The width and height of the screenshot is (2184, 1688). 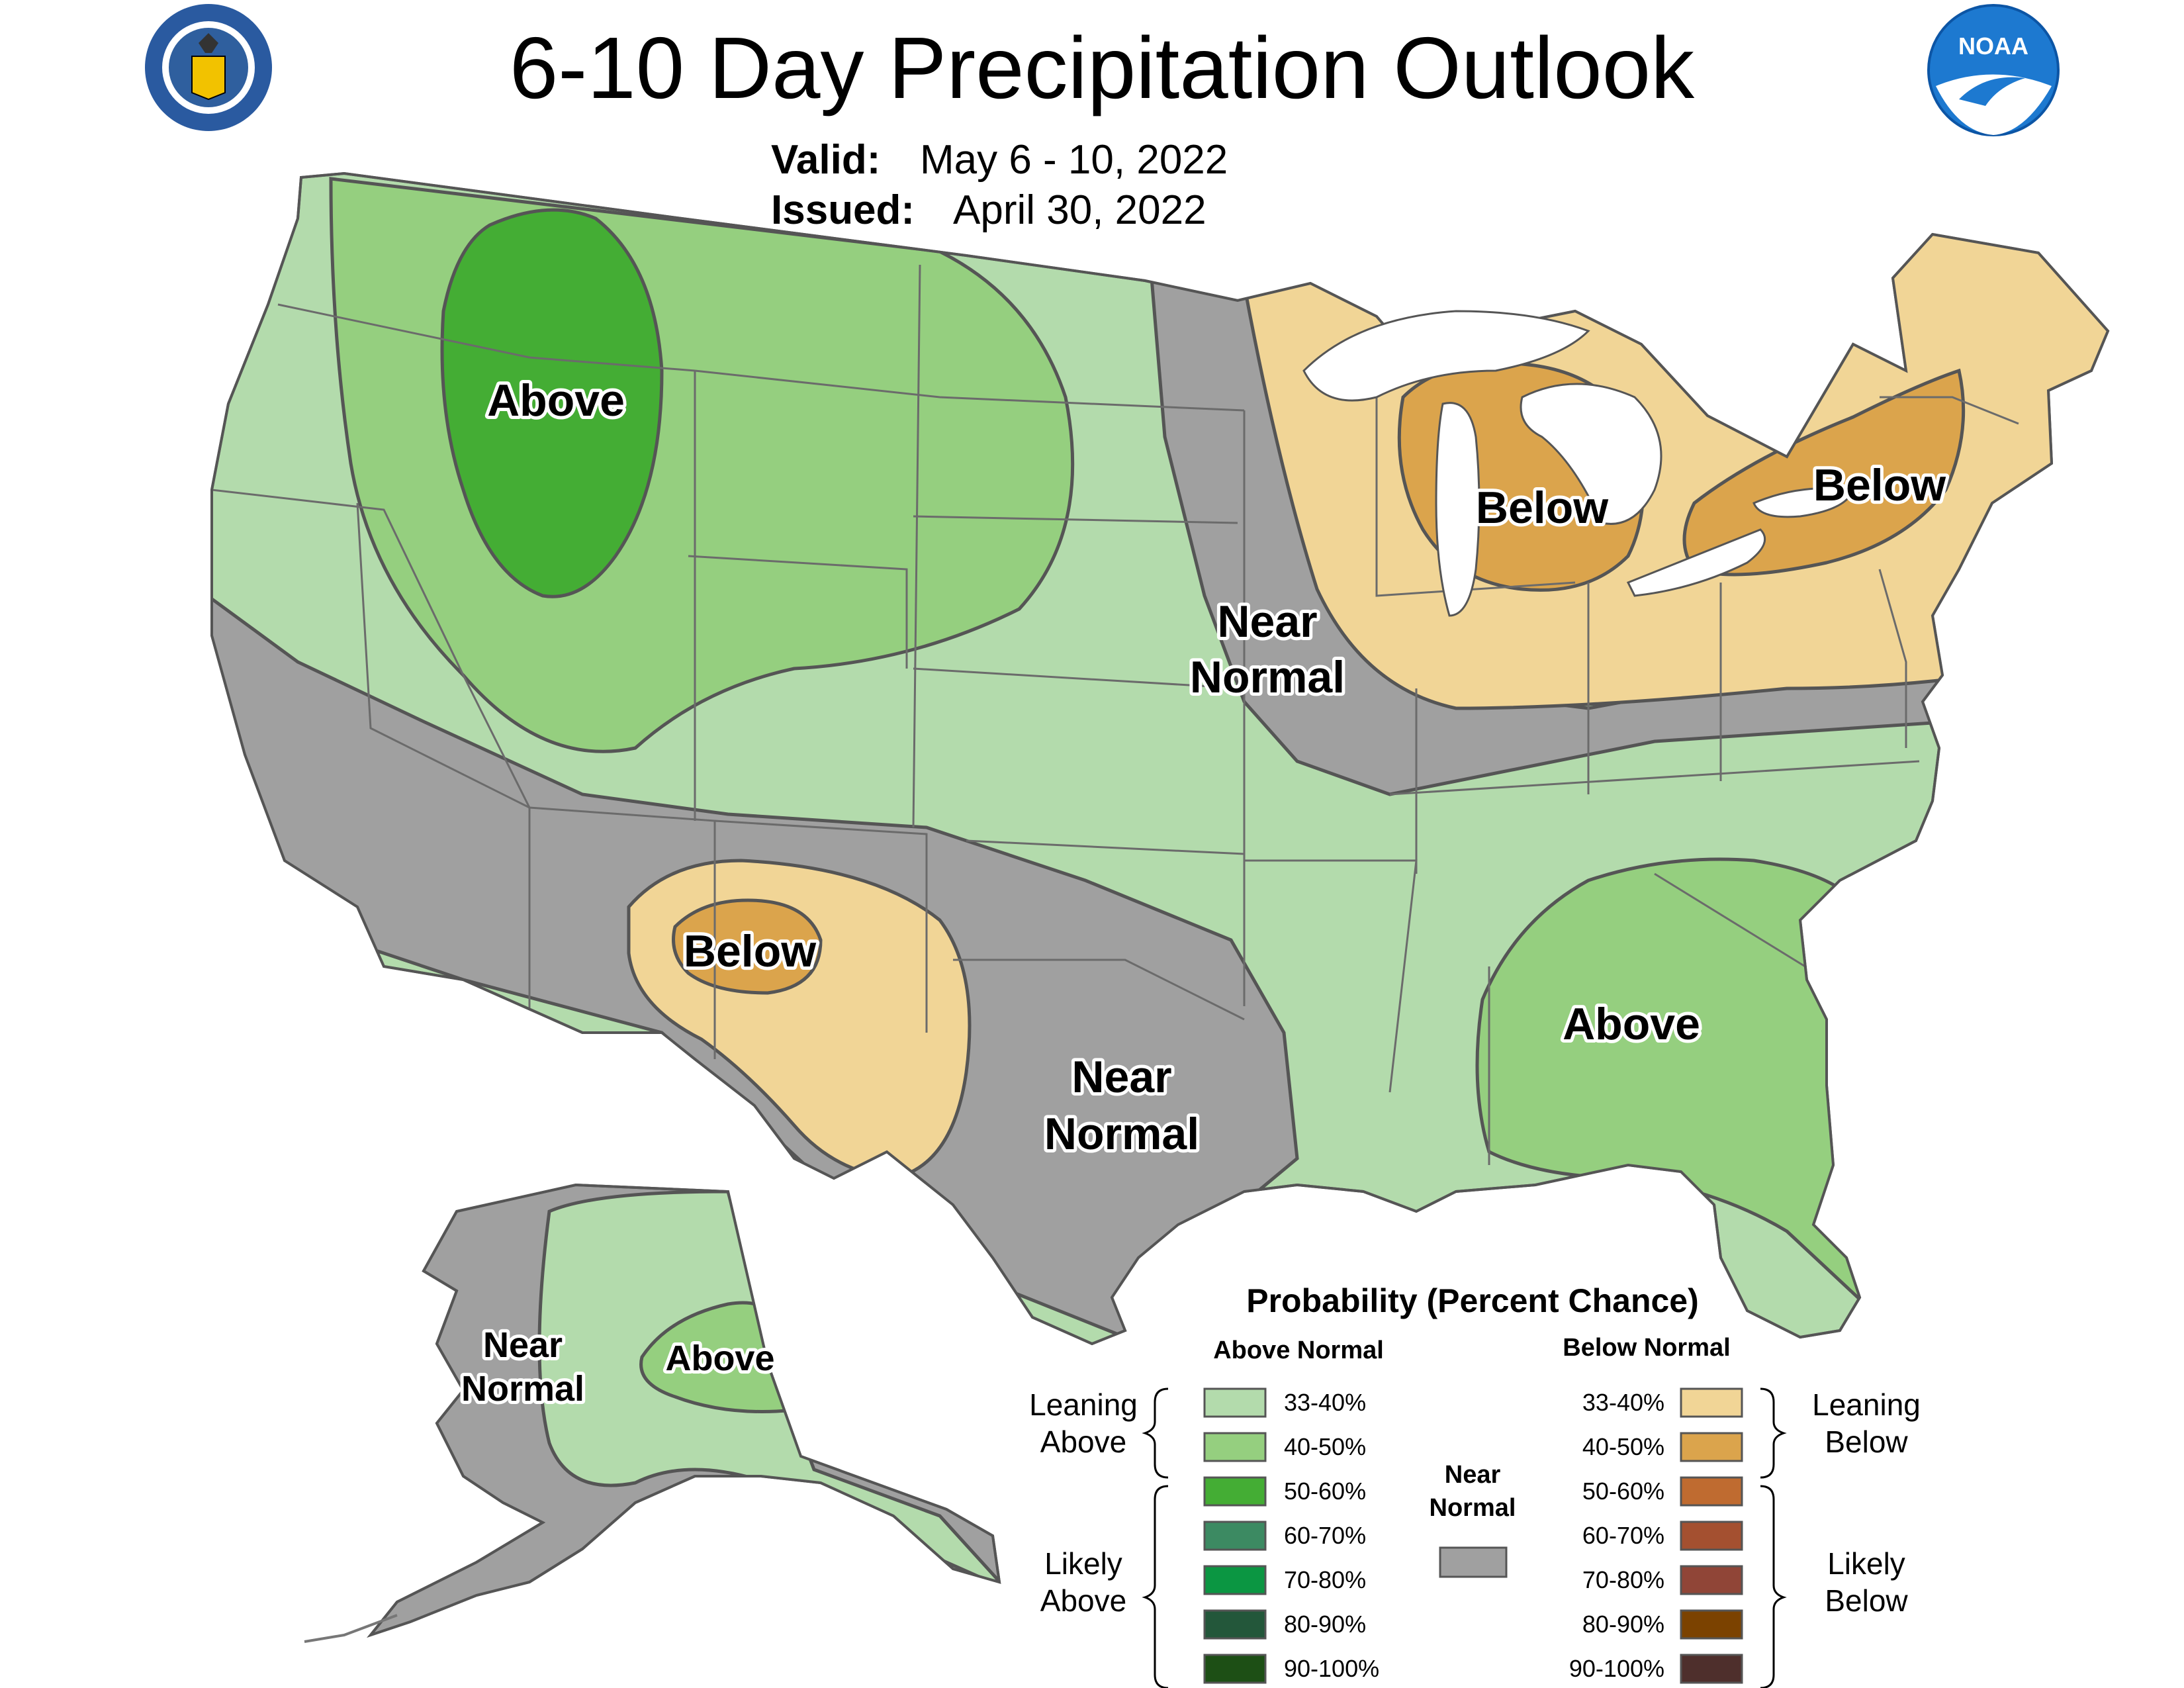 I want to click on lake-erie, so click(x=1696, y=562).